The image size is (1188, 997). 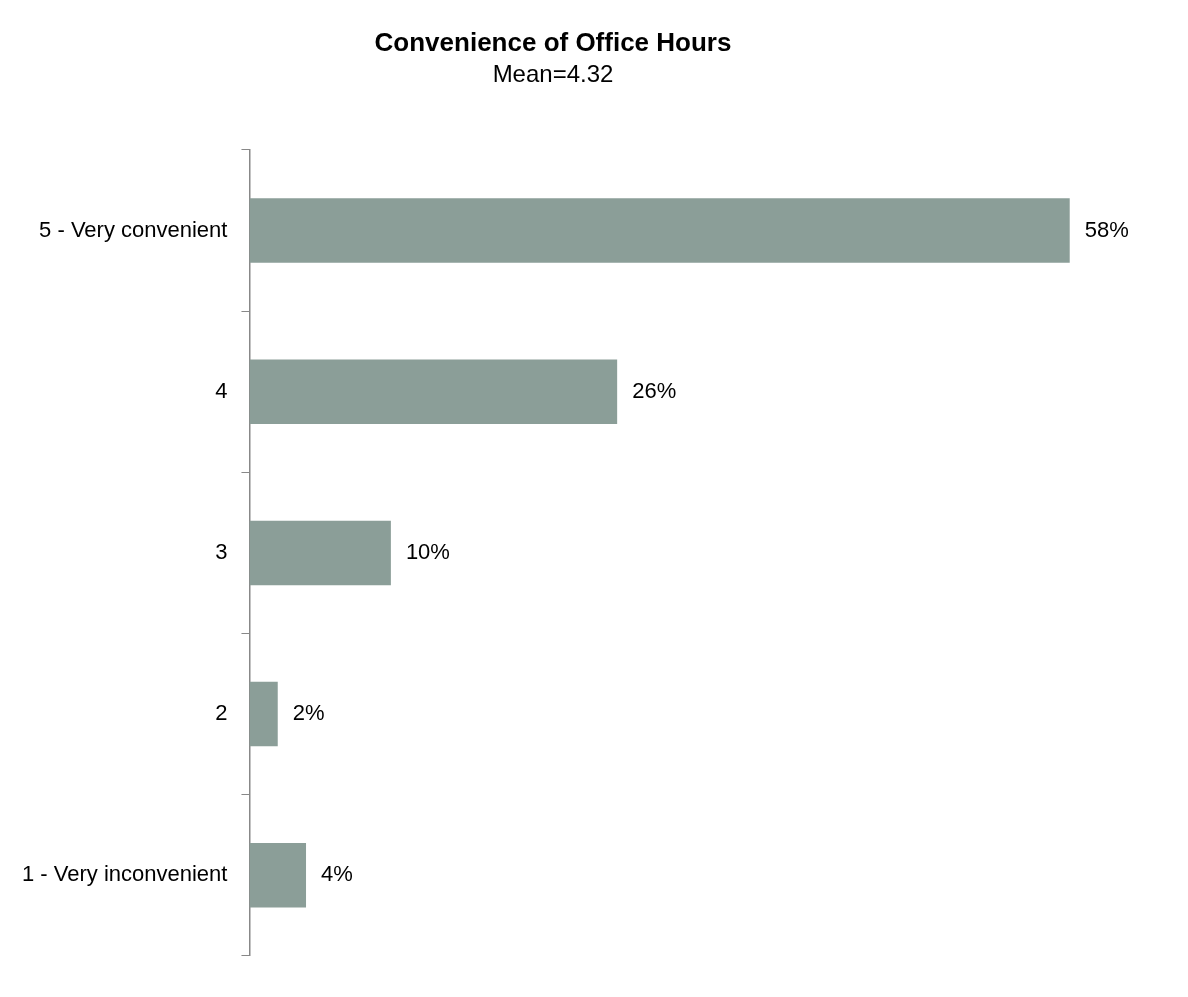 What do you see at coordinates (221, 713) in the screenshot?
I see `y-tick-label: 2` at bounding box center [221, 713].